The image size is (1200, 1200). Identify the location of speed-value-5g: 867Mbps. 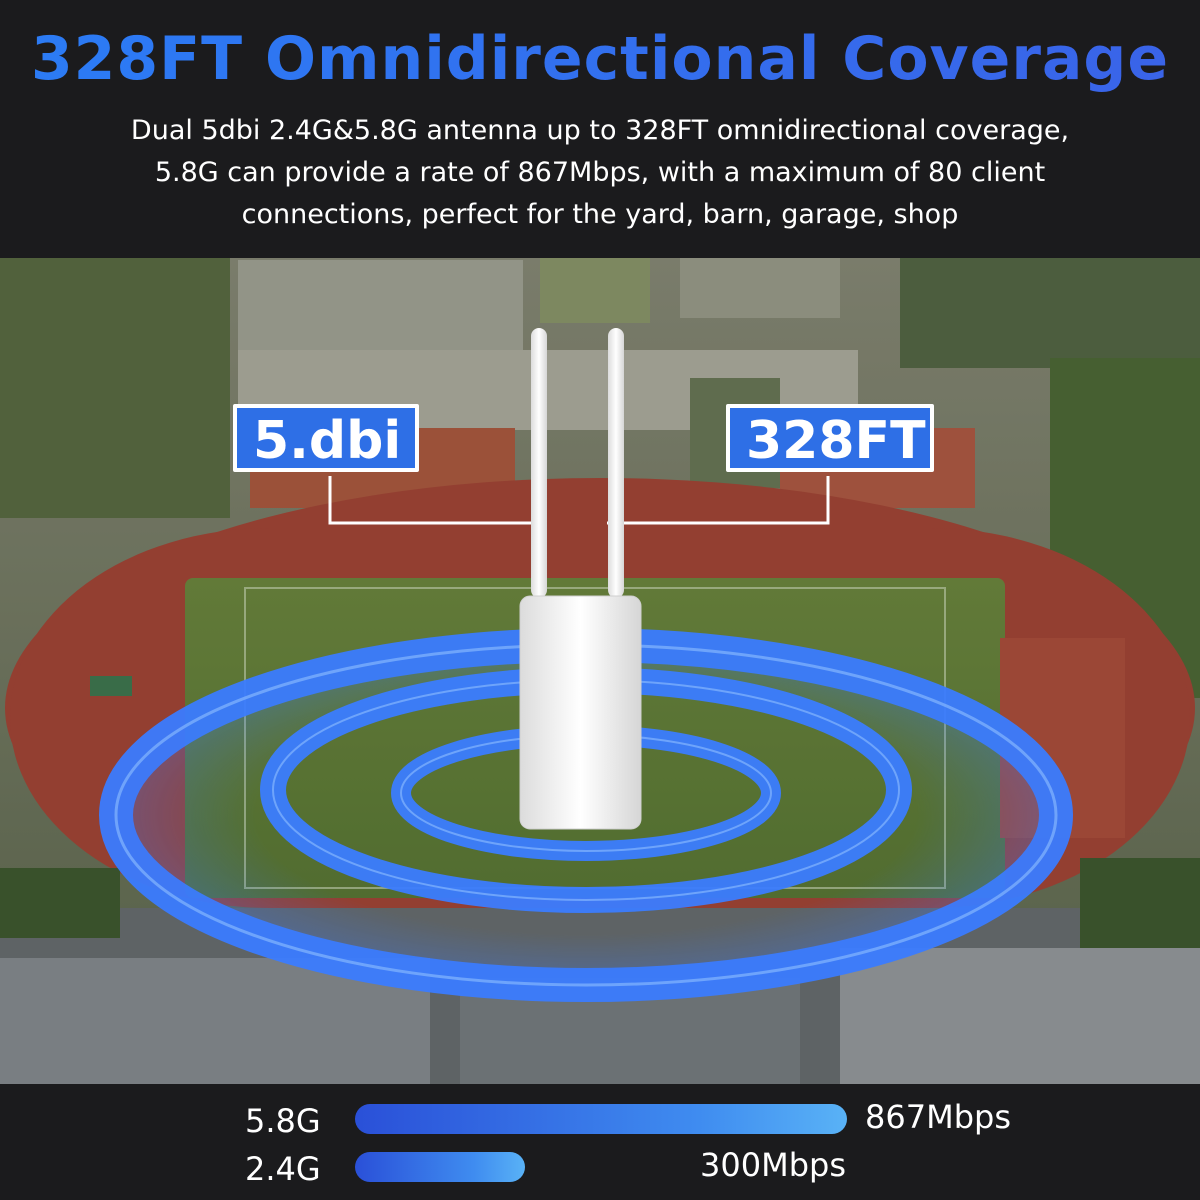
(938, 1117).